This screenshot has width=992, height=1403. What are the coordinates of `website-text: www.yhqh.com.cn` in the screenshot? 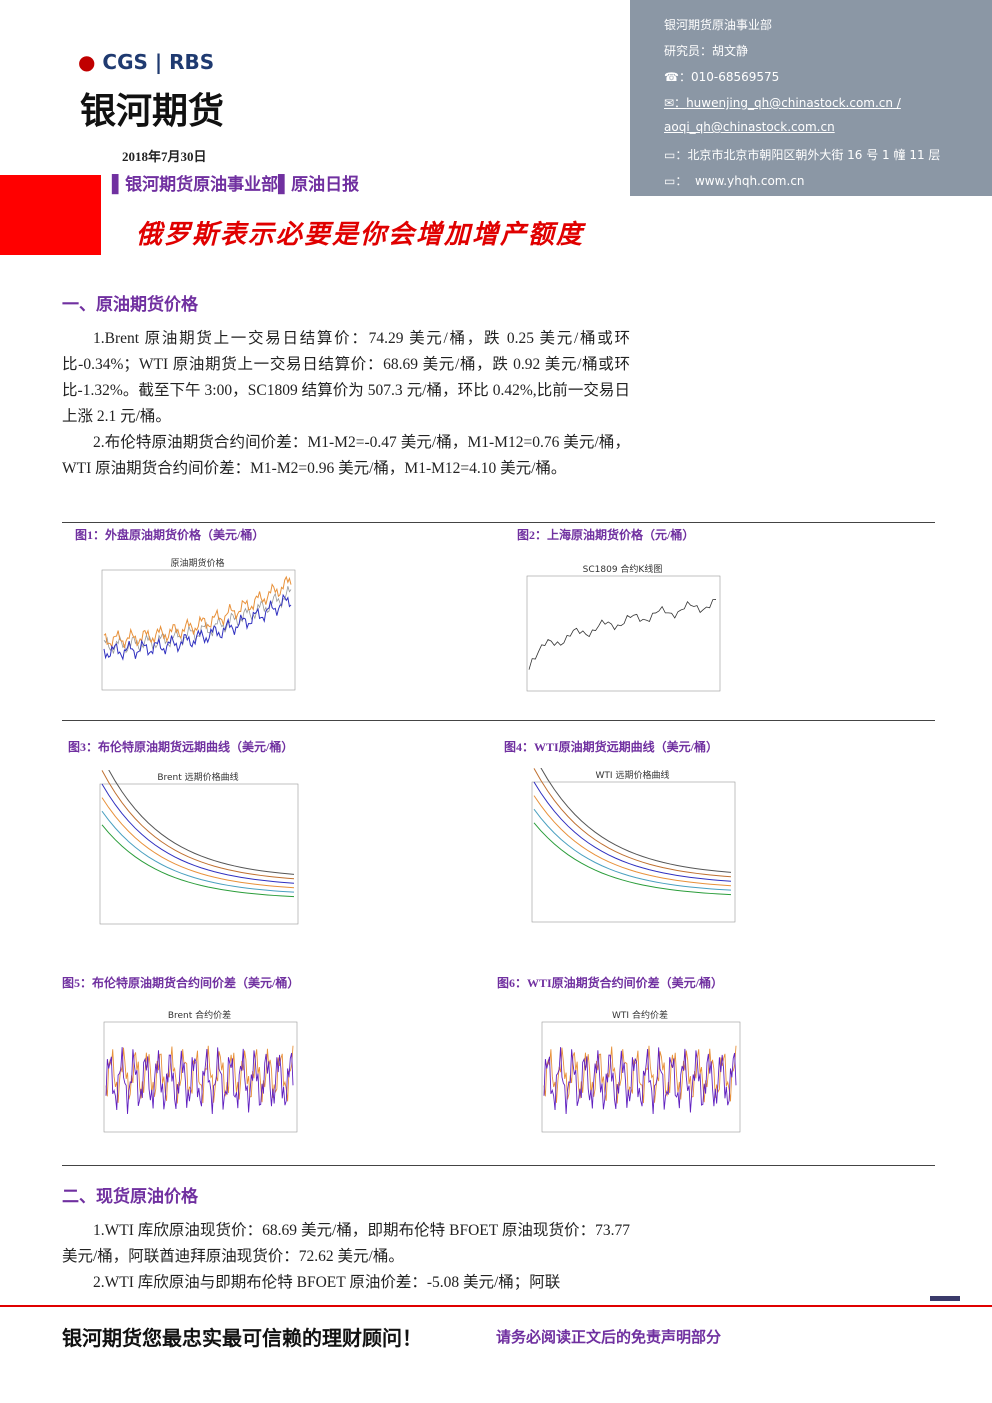 It's located at (749, 181).